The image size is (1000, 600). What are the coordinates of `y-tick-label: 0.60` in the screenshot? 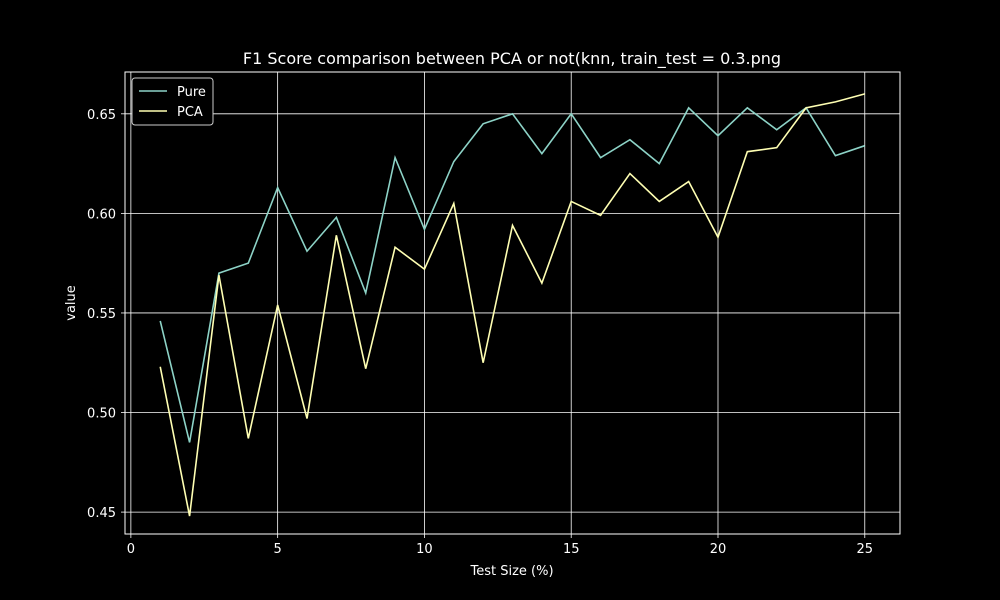 It's located at (101, 214).